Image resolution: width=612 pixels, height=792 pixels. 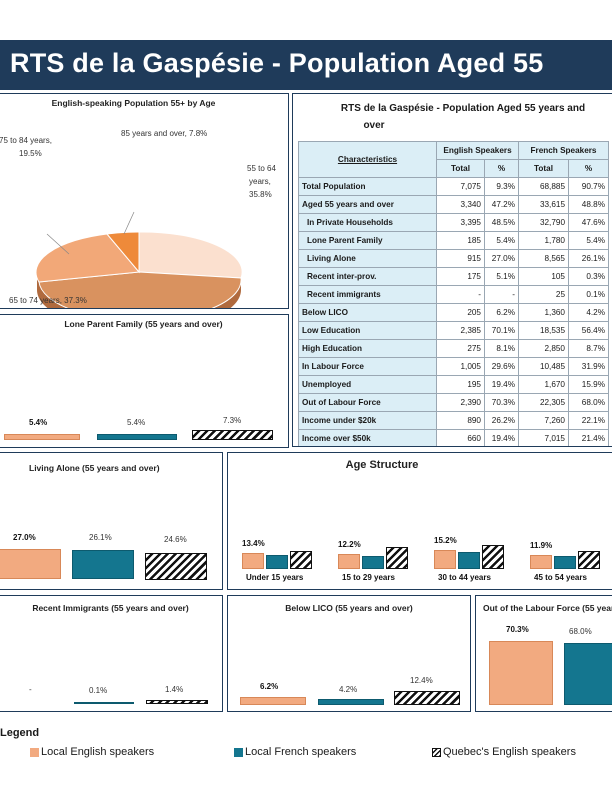 What do you see at coordinates (501, 437) in the screenshot?
I see `cell-eng-pct: 19.4%` at bounding box center [501, 437].